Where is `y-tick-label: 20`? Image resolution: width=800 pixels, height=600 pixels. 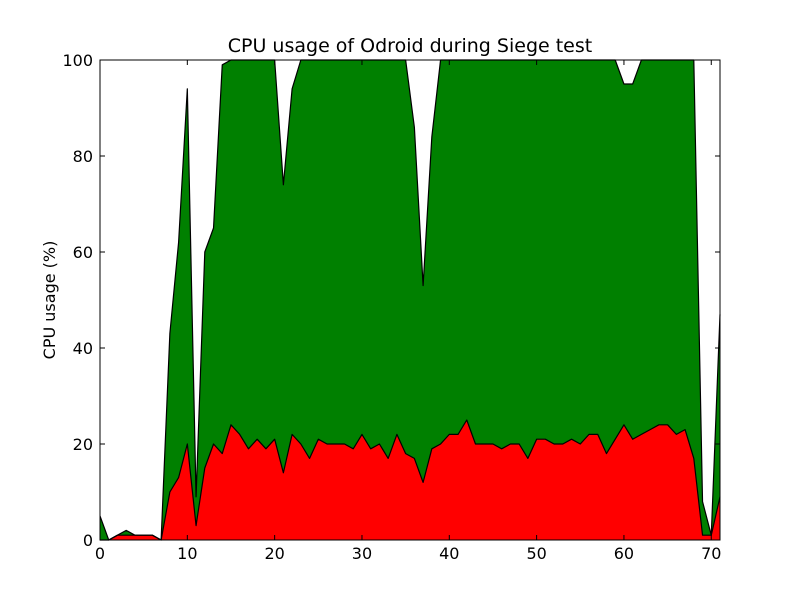 y-tick-label: 20 is located at coordinates (83, 444).